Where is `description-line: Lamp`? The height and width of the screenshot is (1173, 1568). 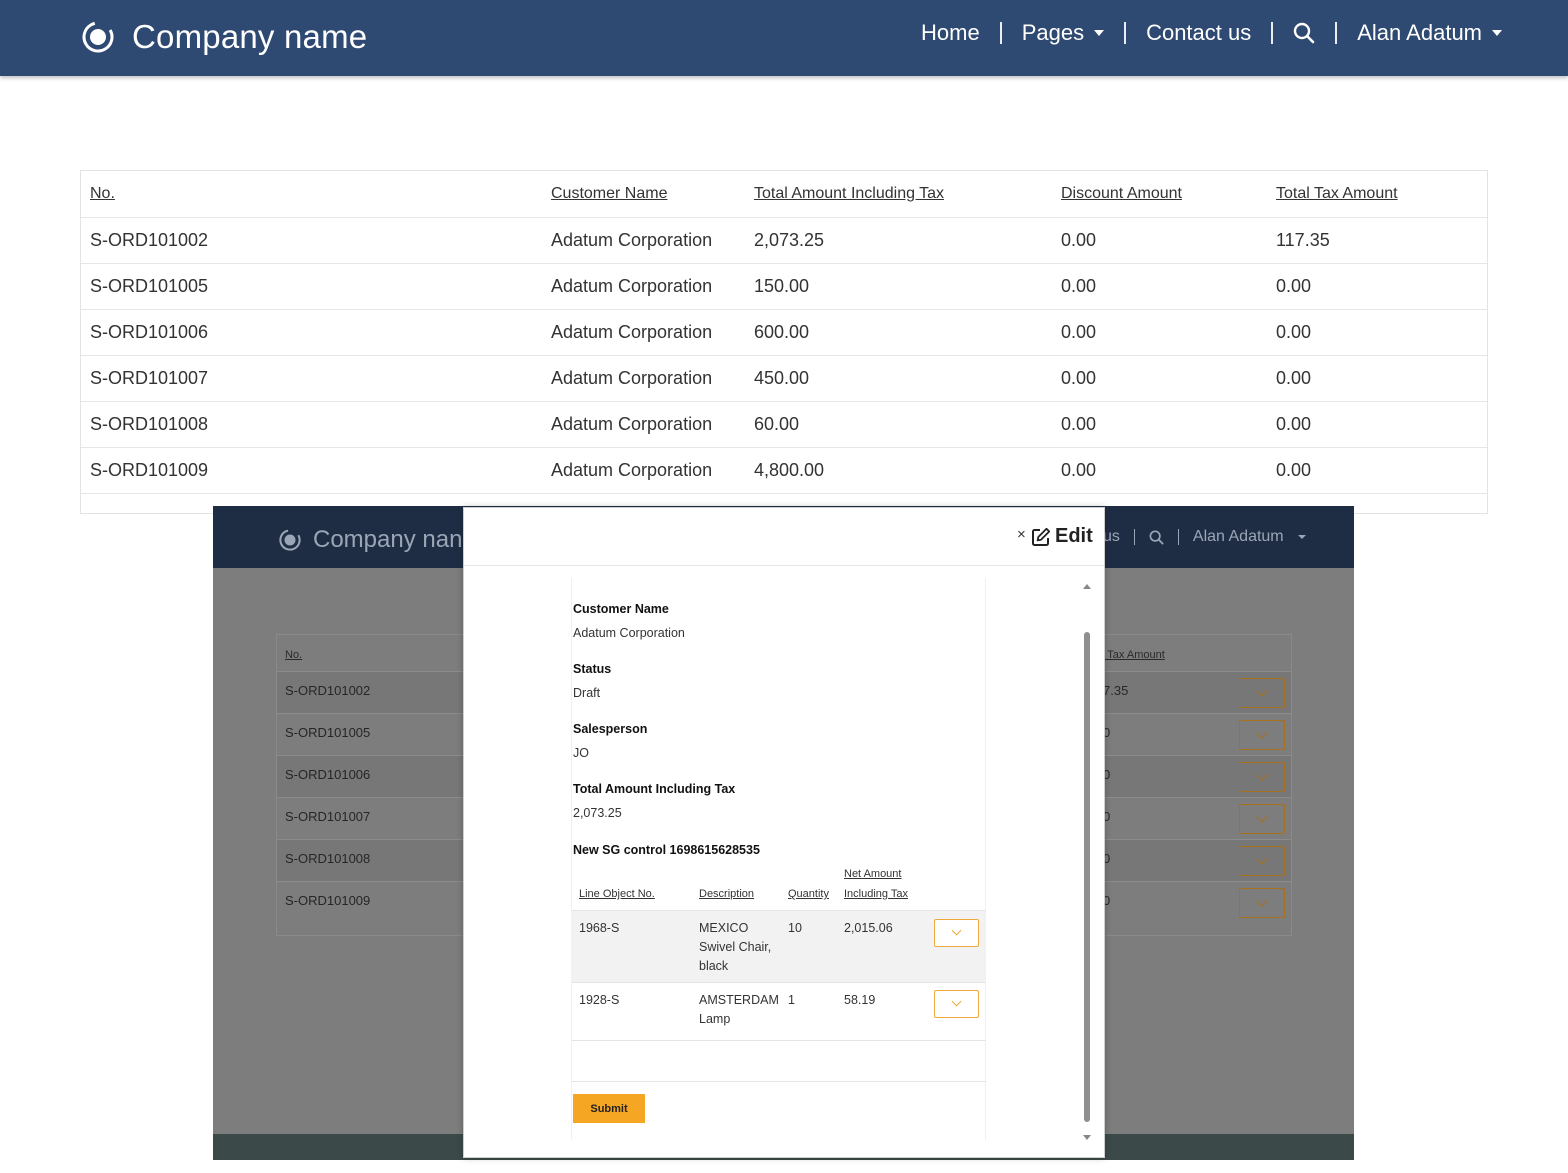
description-line: Lamp is located at coordinates (715, 1019).